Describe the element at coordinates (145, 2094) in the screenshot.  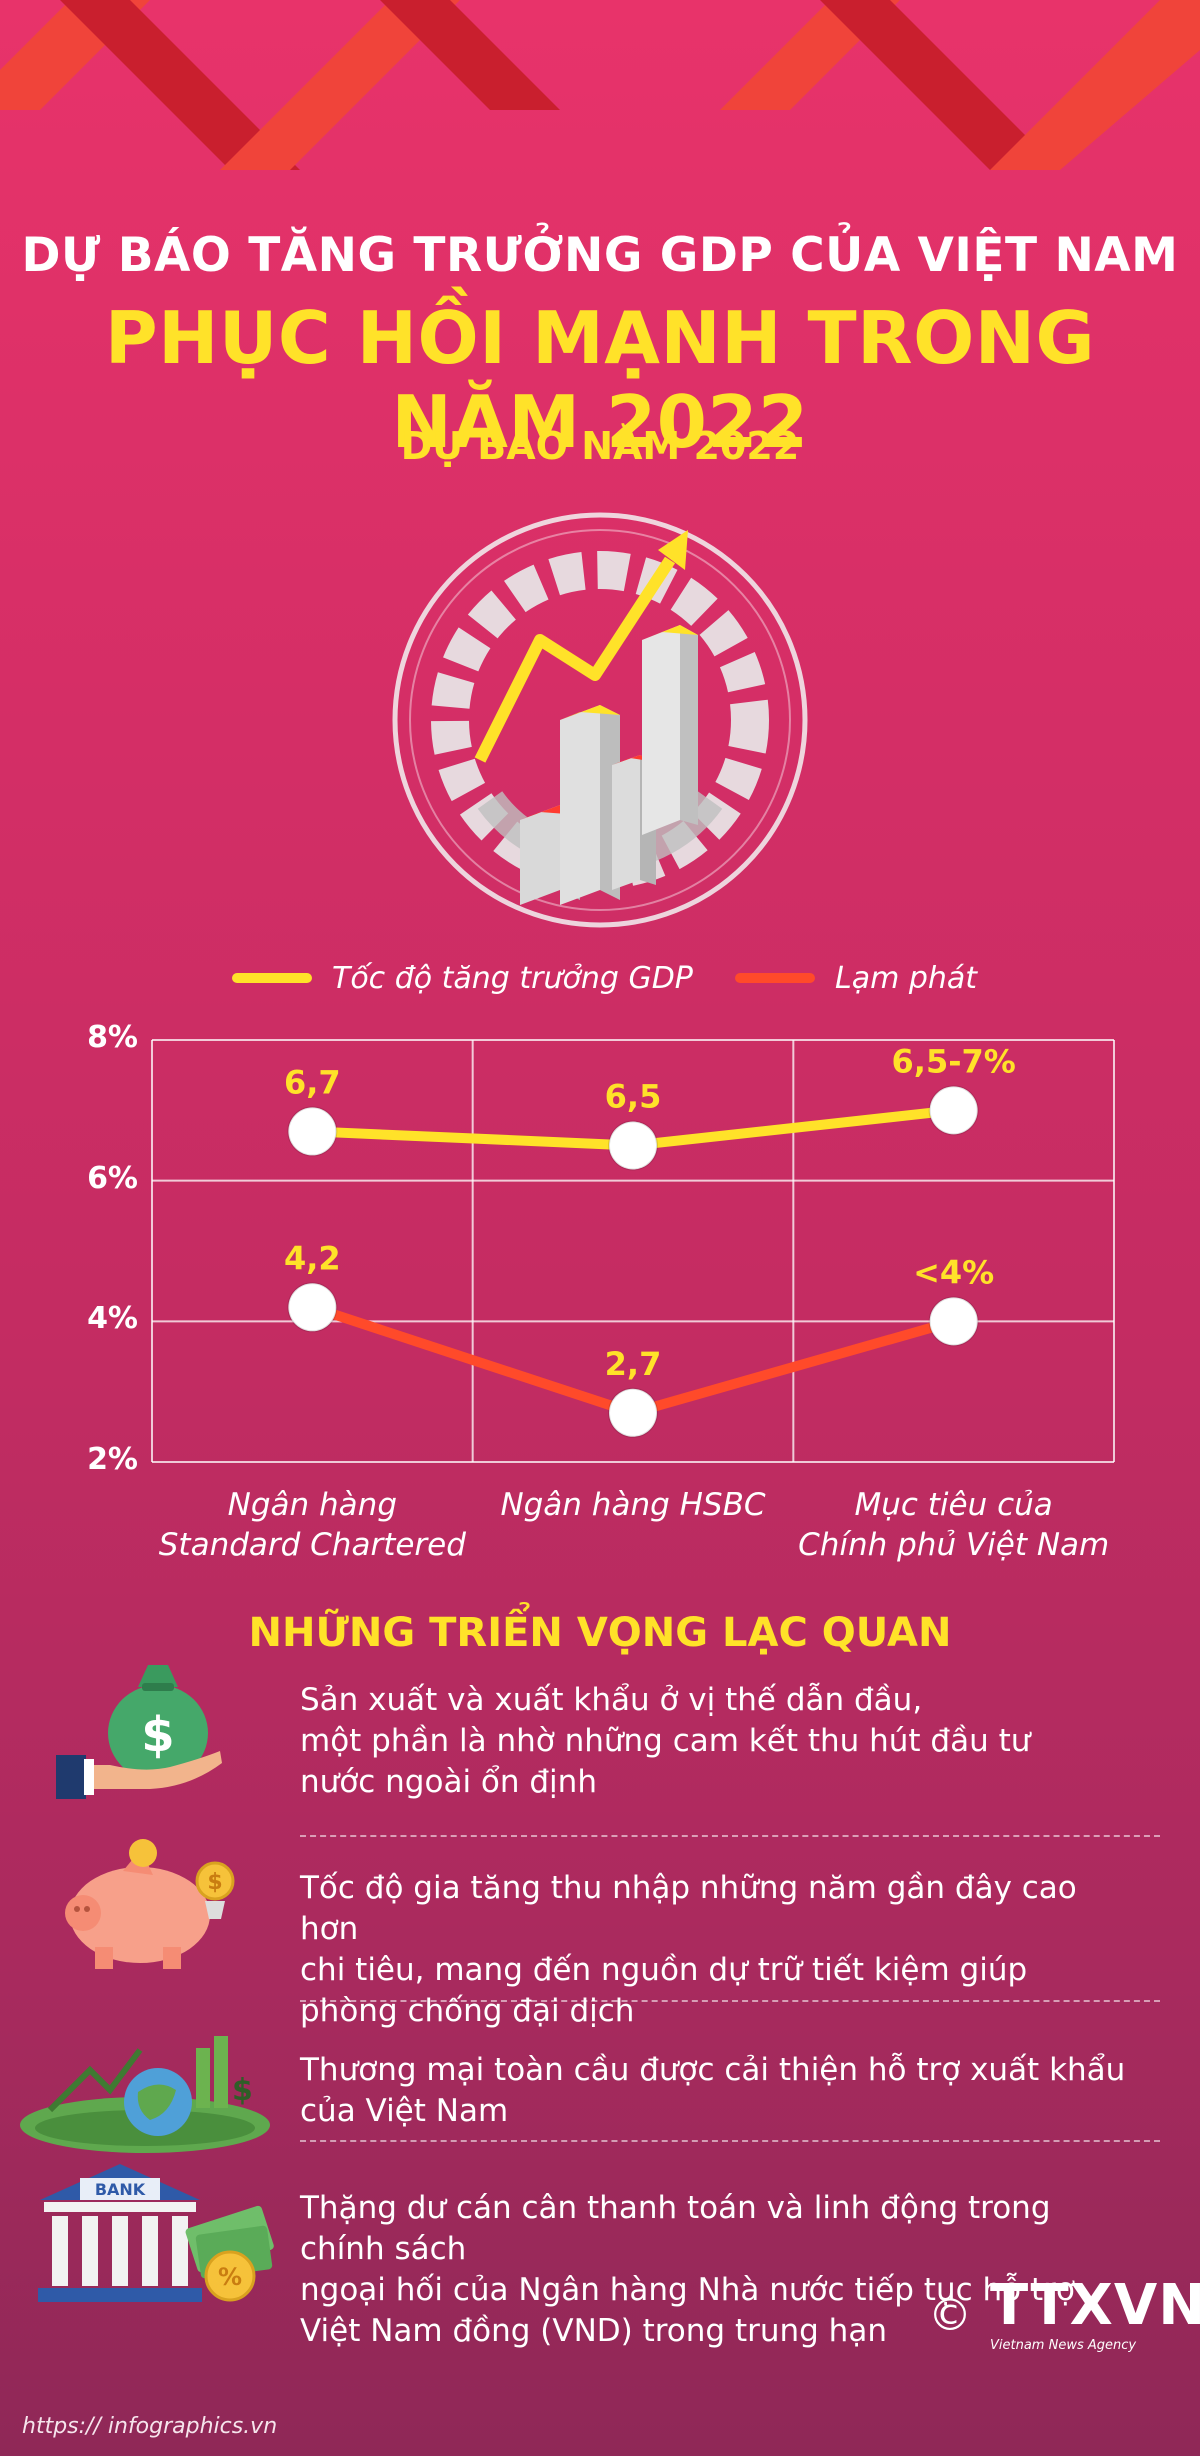
I see `global-trade-icon: $` at that location.